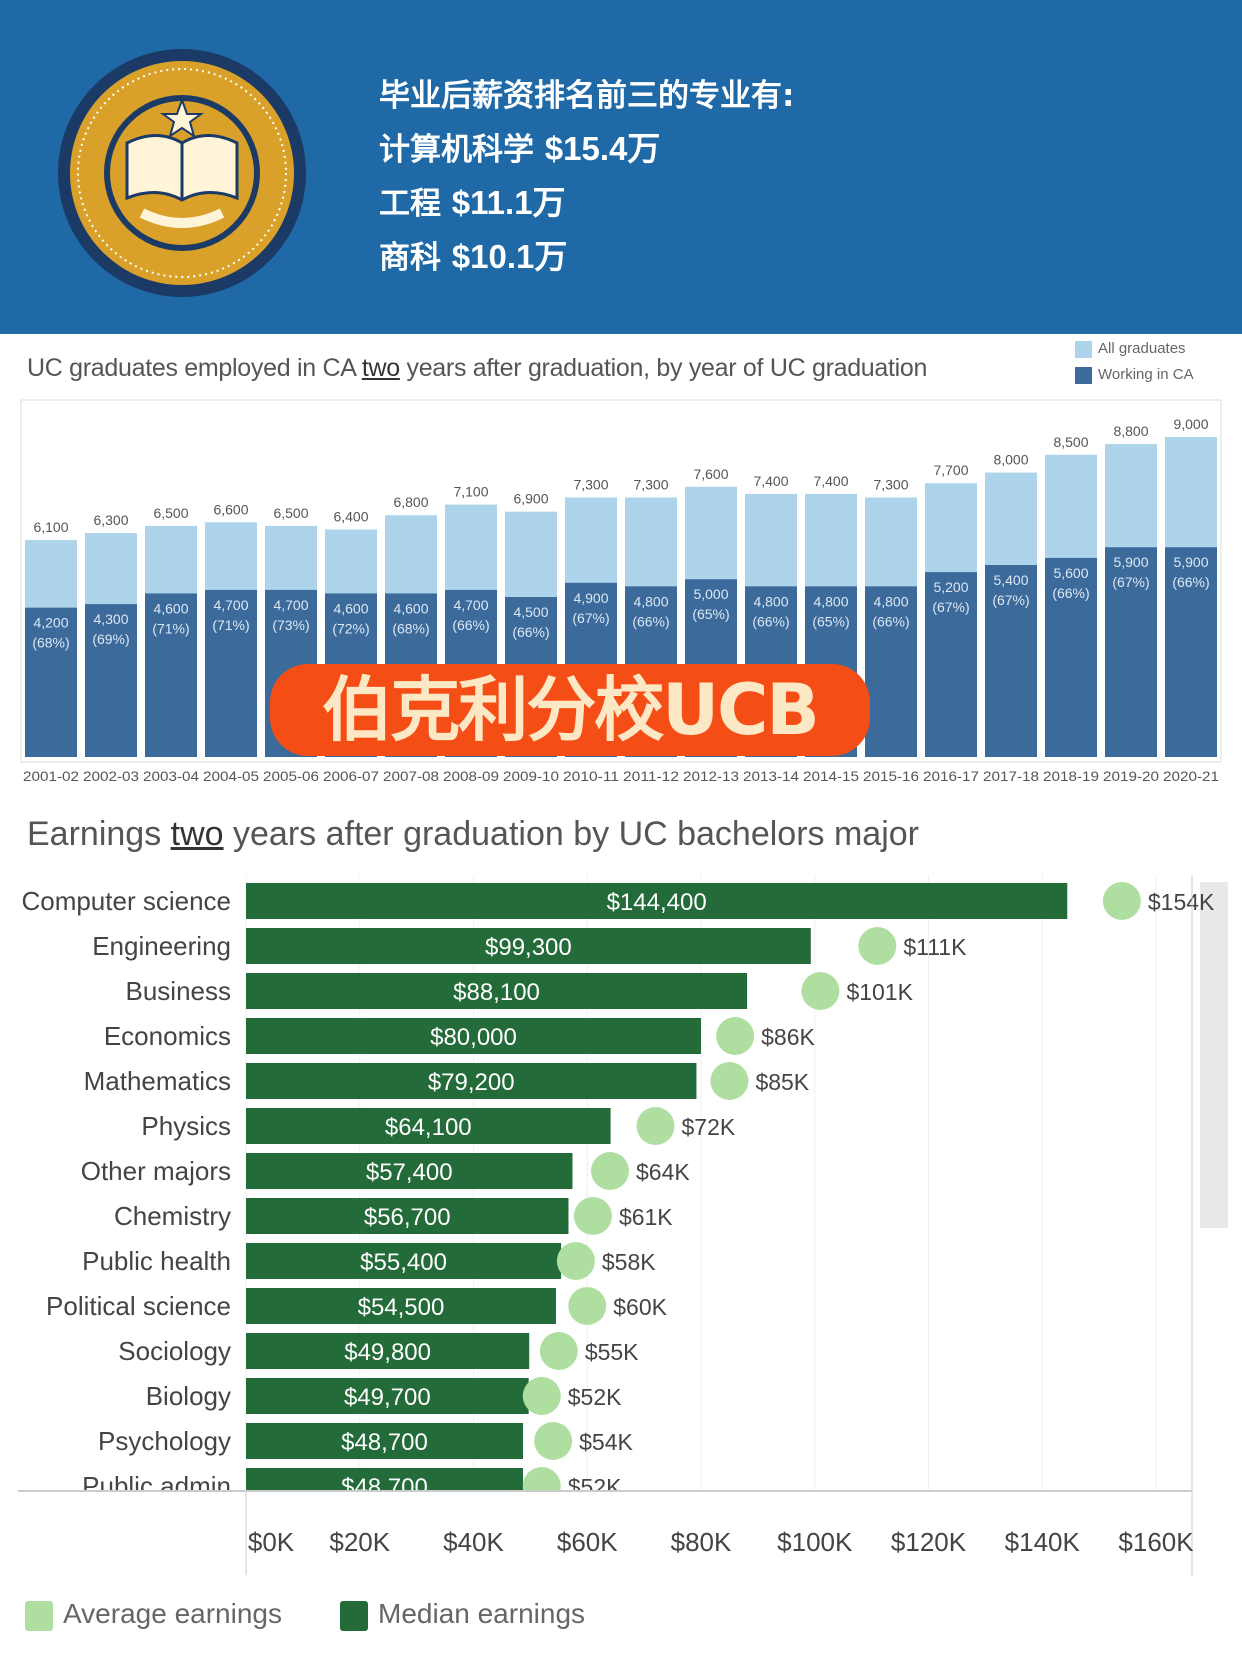 The height and width of the screenshot is (1660, 1242). I want to click on average-label: $85K, so click(782, 1082).